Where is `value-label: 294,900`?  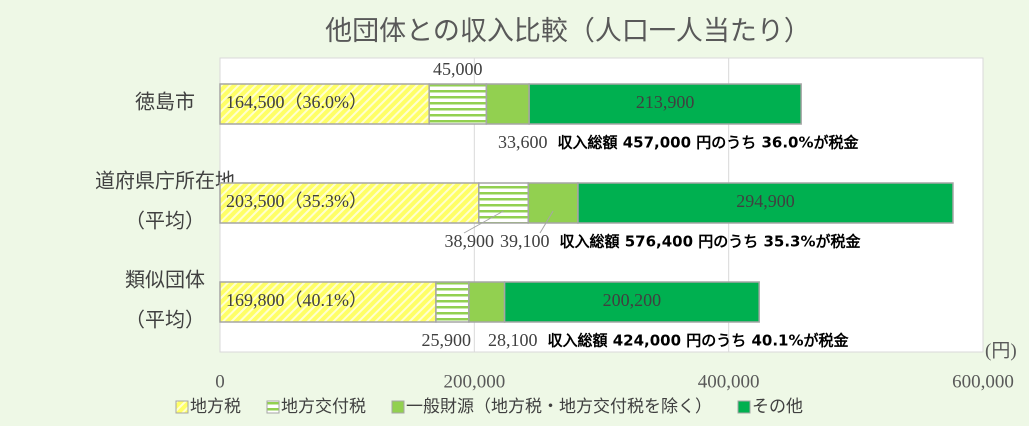 value-label: 294,900 is located at coordinates (765, 201).